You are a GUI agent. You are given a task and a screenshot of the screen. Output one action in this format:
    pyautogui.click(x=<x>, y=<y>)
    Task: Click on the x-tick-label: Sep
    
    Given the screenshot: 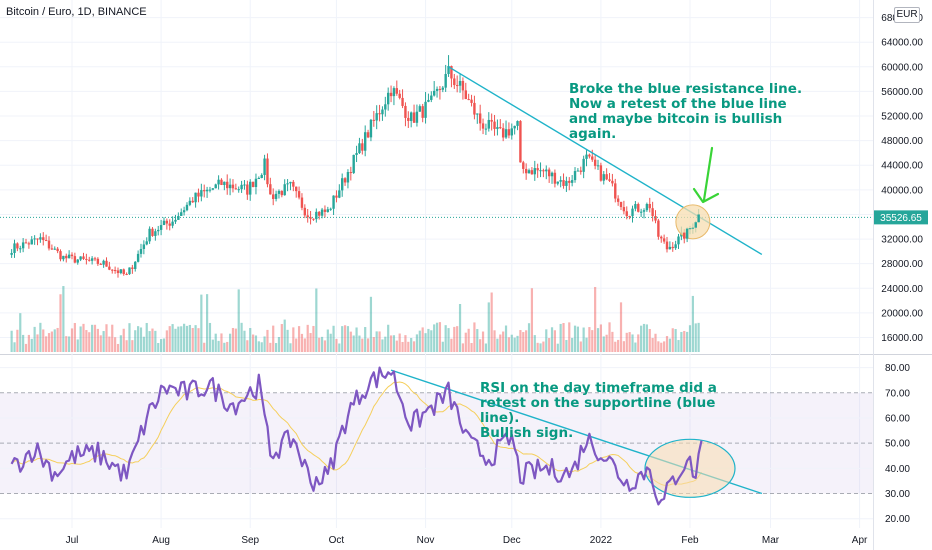 What is the action you would take?
    pyautogui.click(x=250, y=540)
    